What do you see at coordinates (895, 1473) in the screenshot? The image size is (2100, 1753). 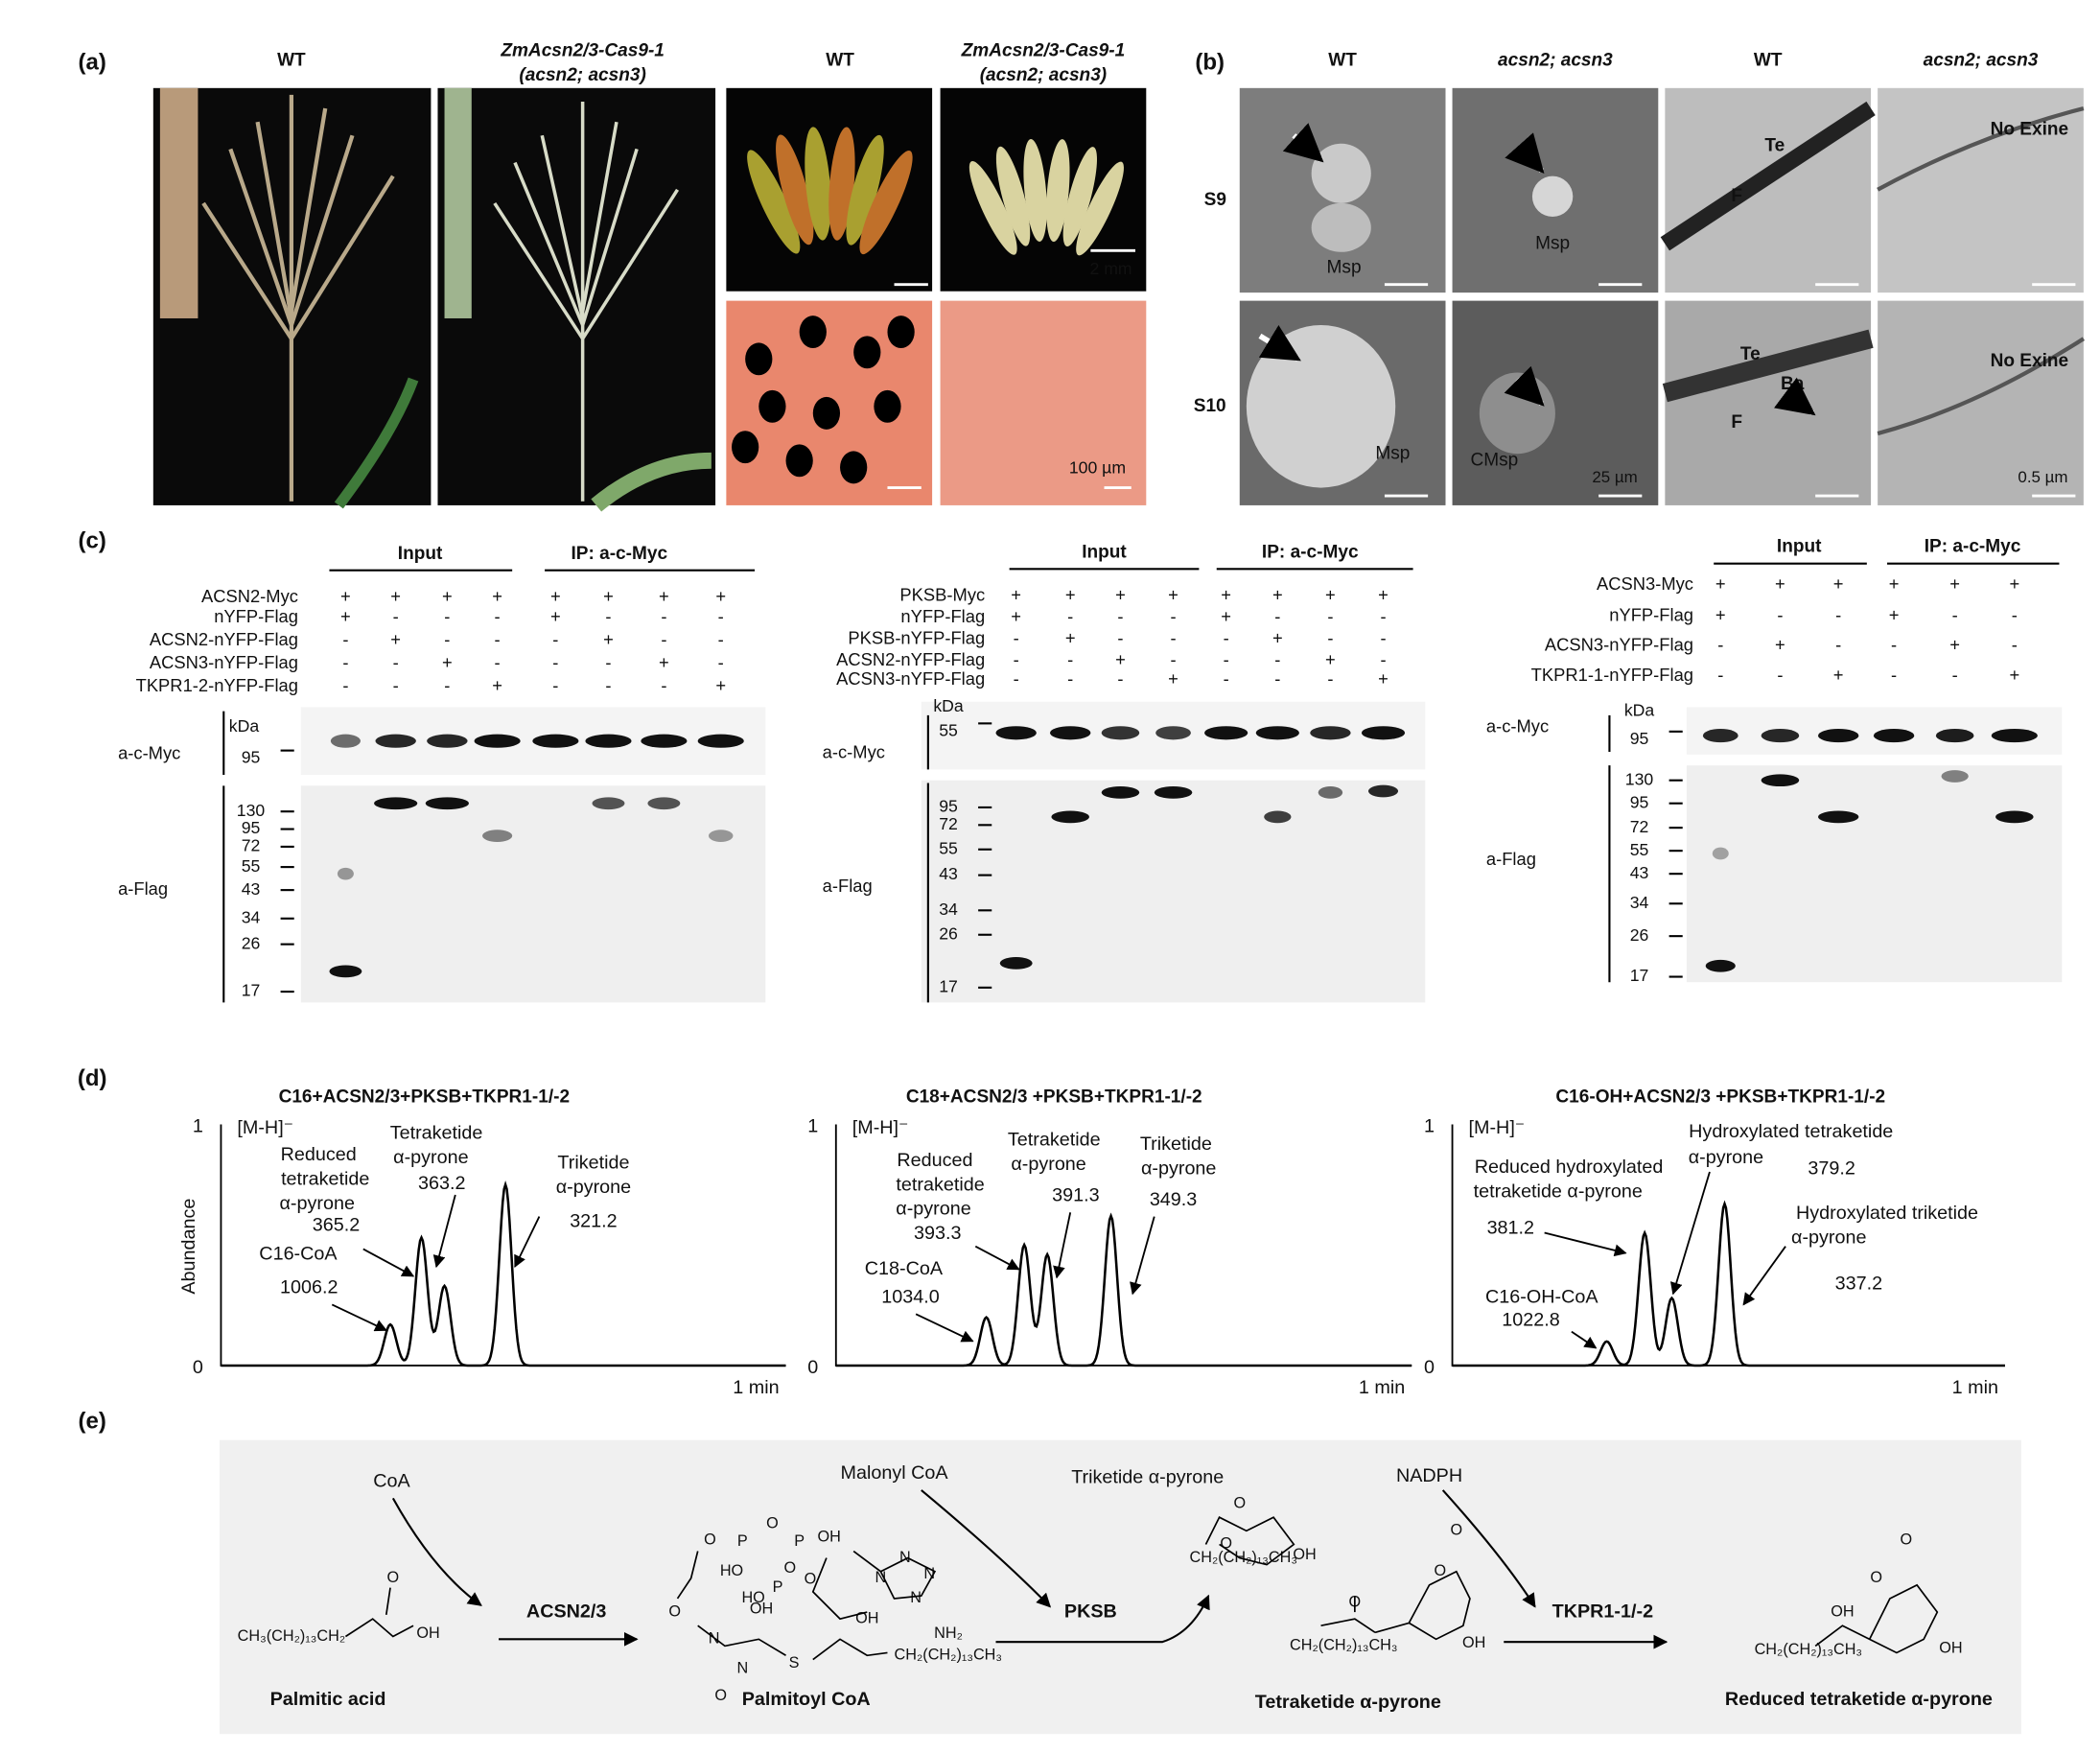 I see `reagent-label: Malonyl CoA` at bounding box center [895, 1473].